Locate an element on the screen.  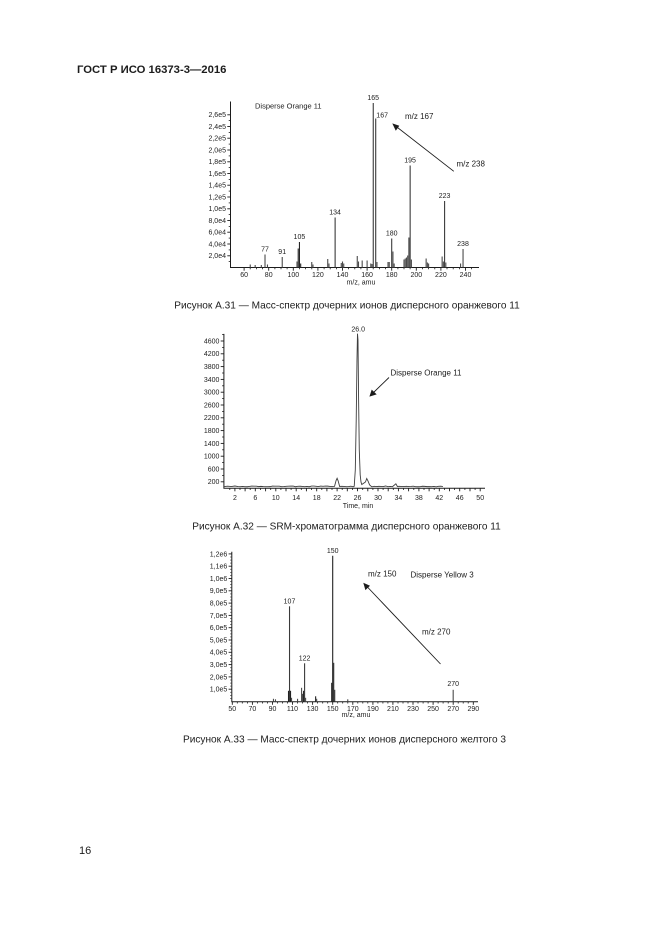
svg-text: Disperse Yellow 3 is located at coordinates (443, 575).